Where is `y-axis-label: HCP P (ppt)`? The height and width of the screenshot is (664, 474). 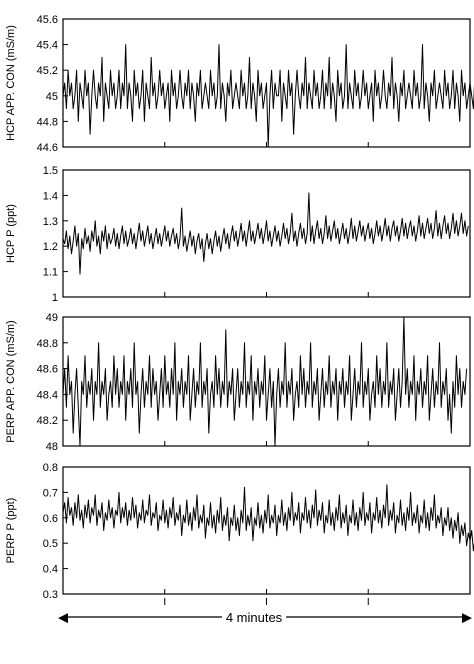
y-axis-label: HCP P (ppt) is located at coordinates (11, 233).